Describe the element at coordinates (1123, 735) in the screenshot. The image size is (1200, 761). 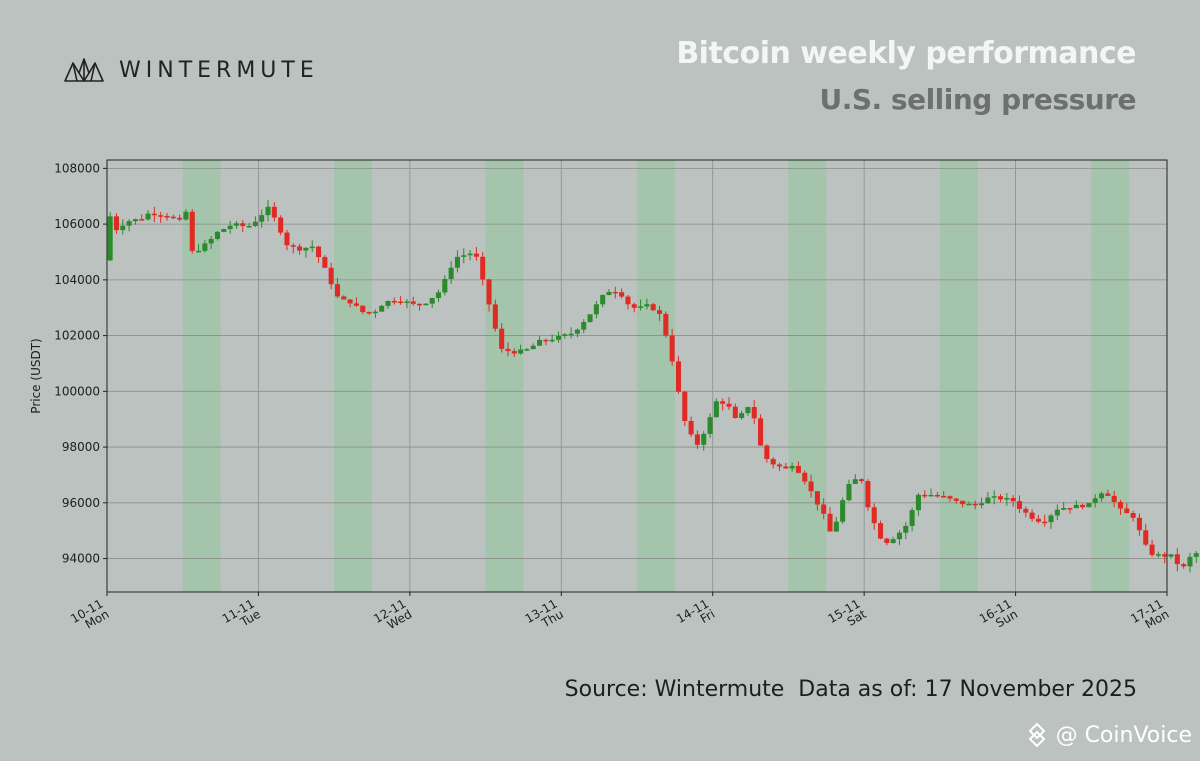
I see `watermark-text: @ CoinVoice` at that location.